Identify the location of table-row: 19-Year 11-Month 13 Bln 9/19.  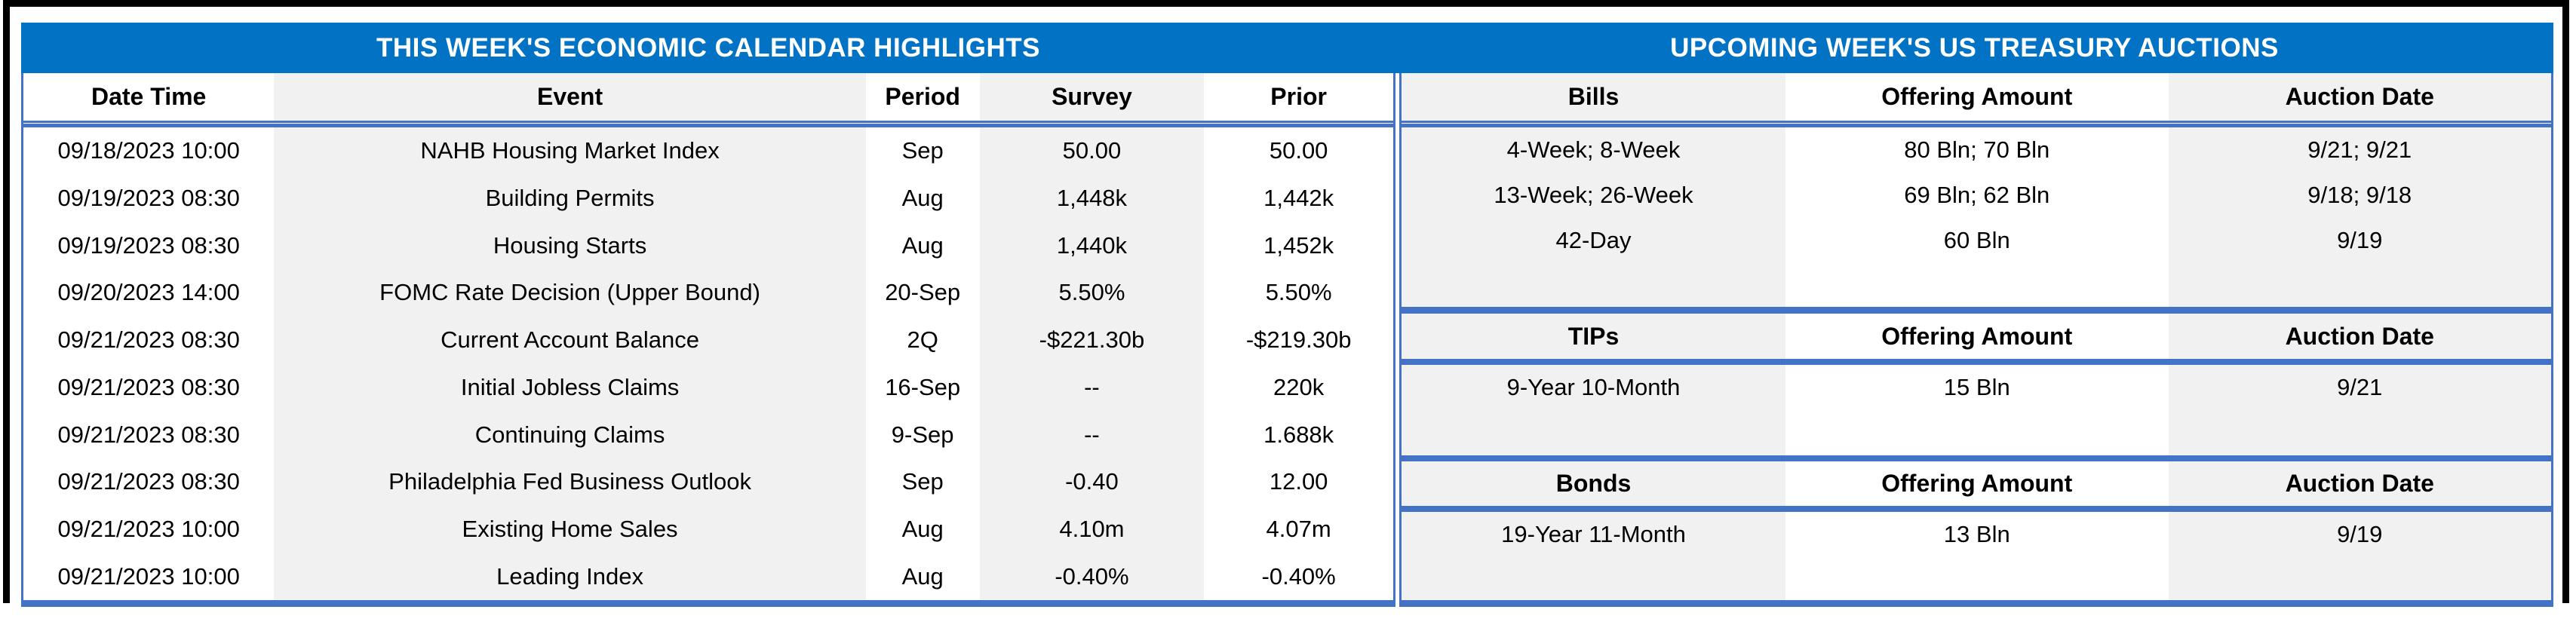
(1976, 534).